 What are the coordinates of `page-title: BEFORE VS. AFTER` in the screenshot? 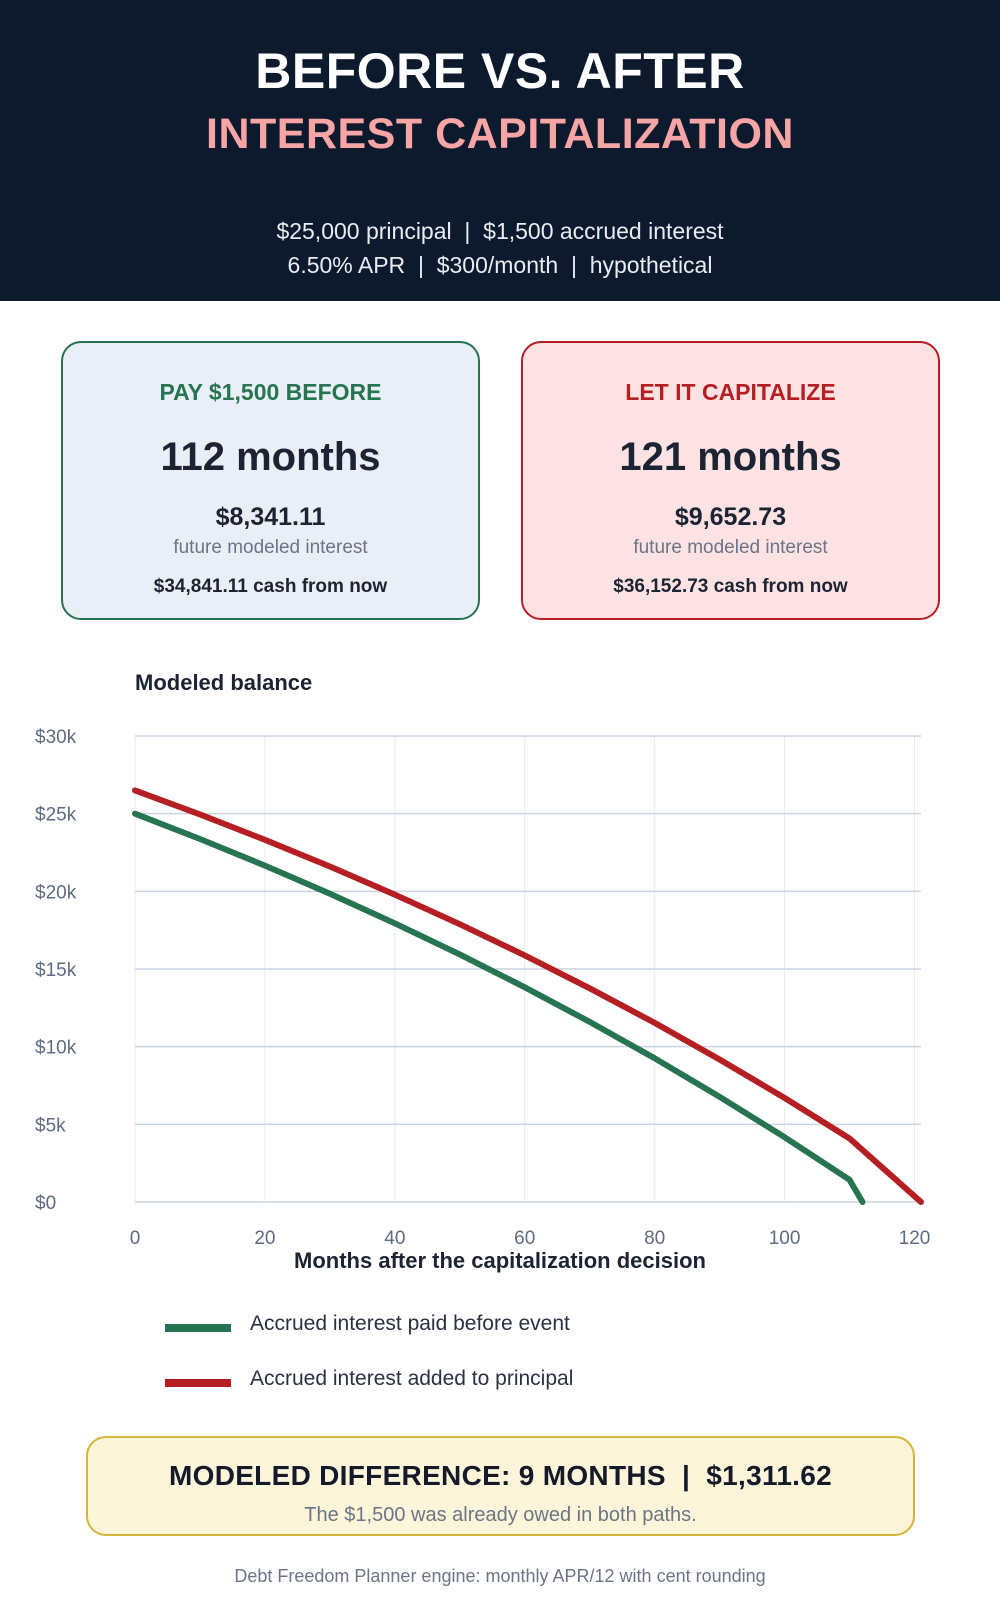 It's located at (500, 71).